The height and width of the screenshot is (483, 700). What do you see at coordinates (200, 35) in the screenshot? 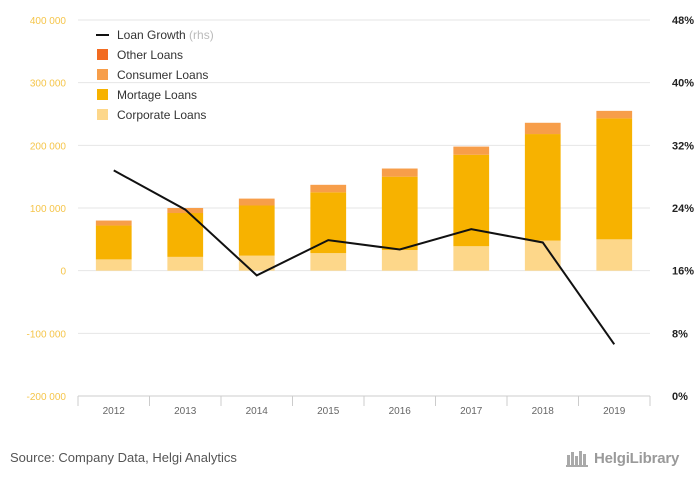
I see `legend-suffix: (rhs)` at bounding box center [200, 35].